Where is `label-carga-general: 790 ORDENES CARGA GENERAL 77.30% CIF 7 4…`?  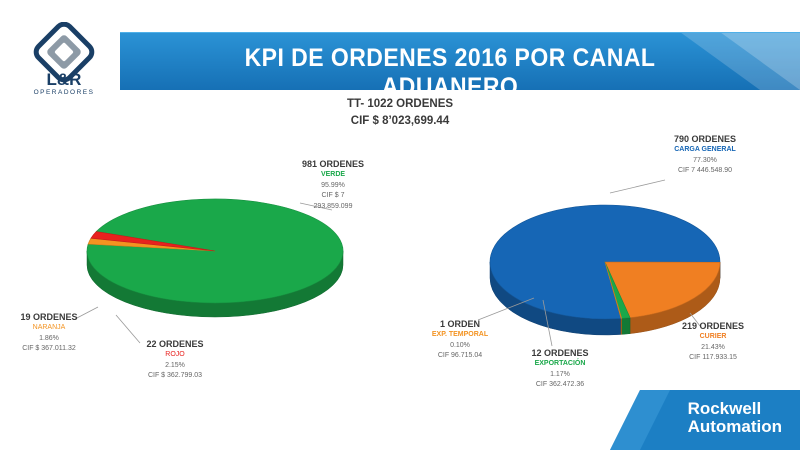
label-carga-general: 790 ORDENES CARGA GENERAL 77.30% CIF 7 4… is located at coordinates (705, 154).